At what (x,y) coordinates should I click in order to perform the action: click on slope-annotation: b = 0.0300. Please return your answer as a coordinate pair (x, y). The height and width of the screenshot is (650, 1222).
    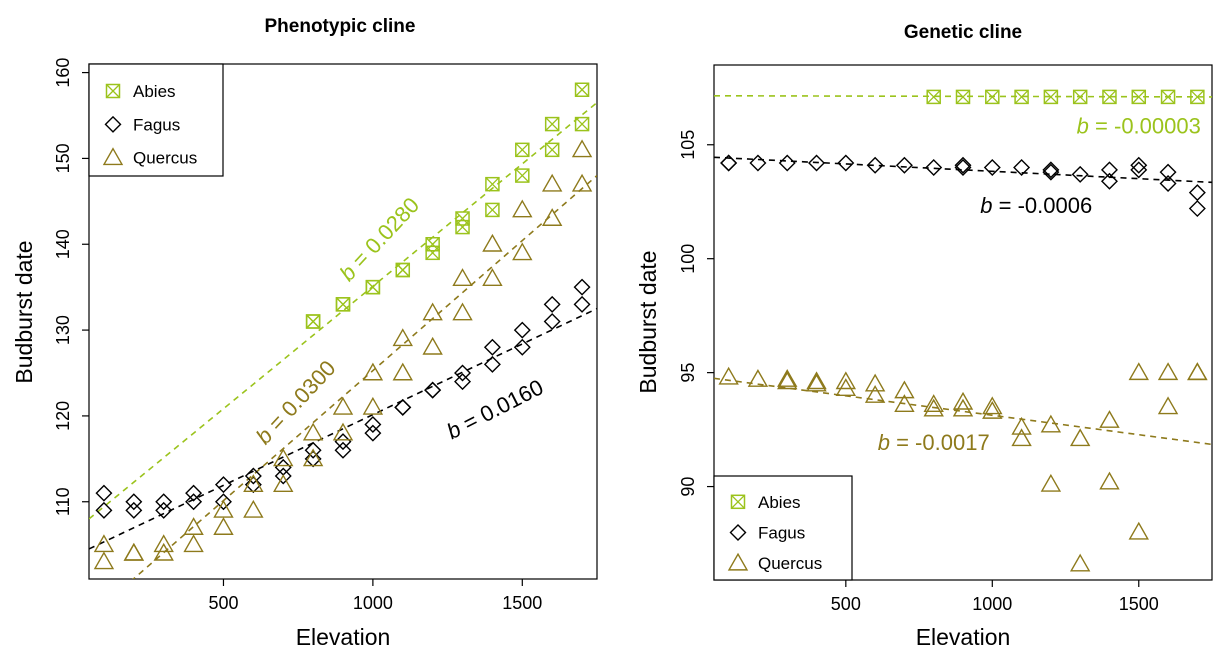
    Looking at the image, I should click on (296, 402).